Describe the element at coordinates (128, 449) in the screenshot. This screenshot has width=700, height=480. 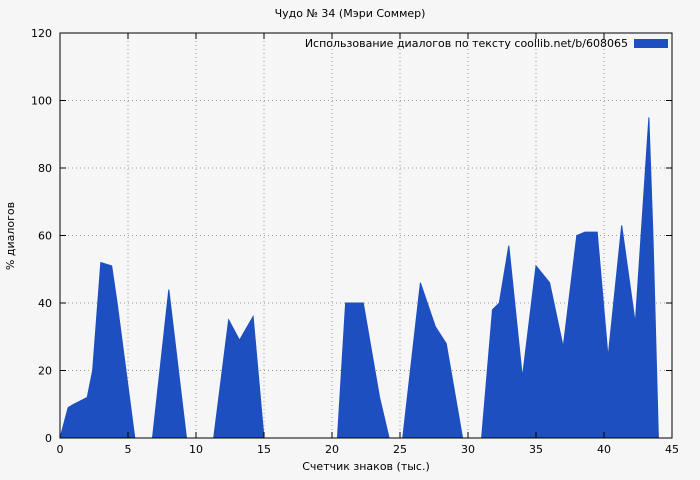
I see `tick-label: 5` at that location.